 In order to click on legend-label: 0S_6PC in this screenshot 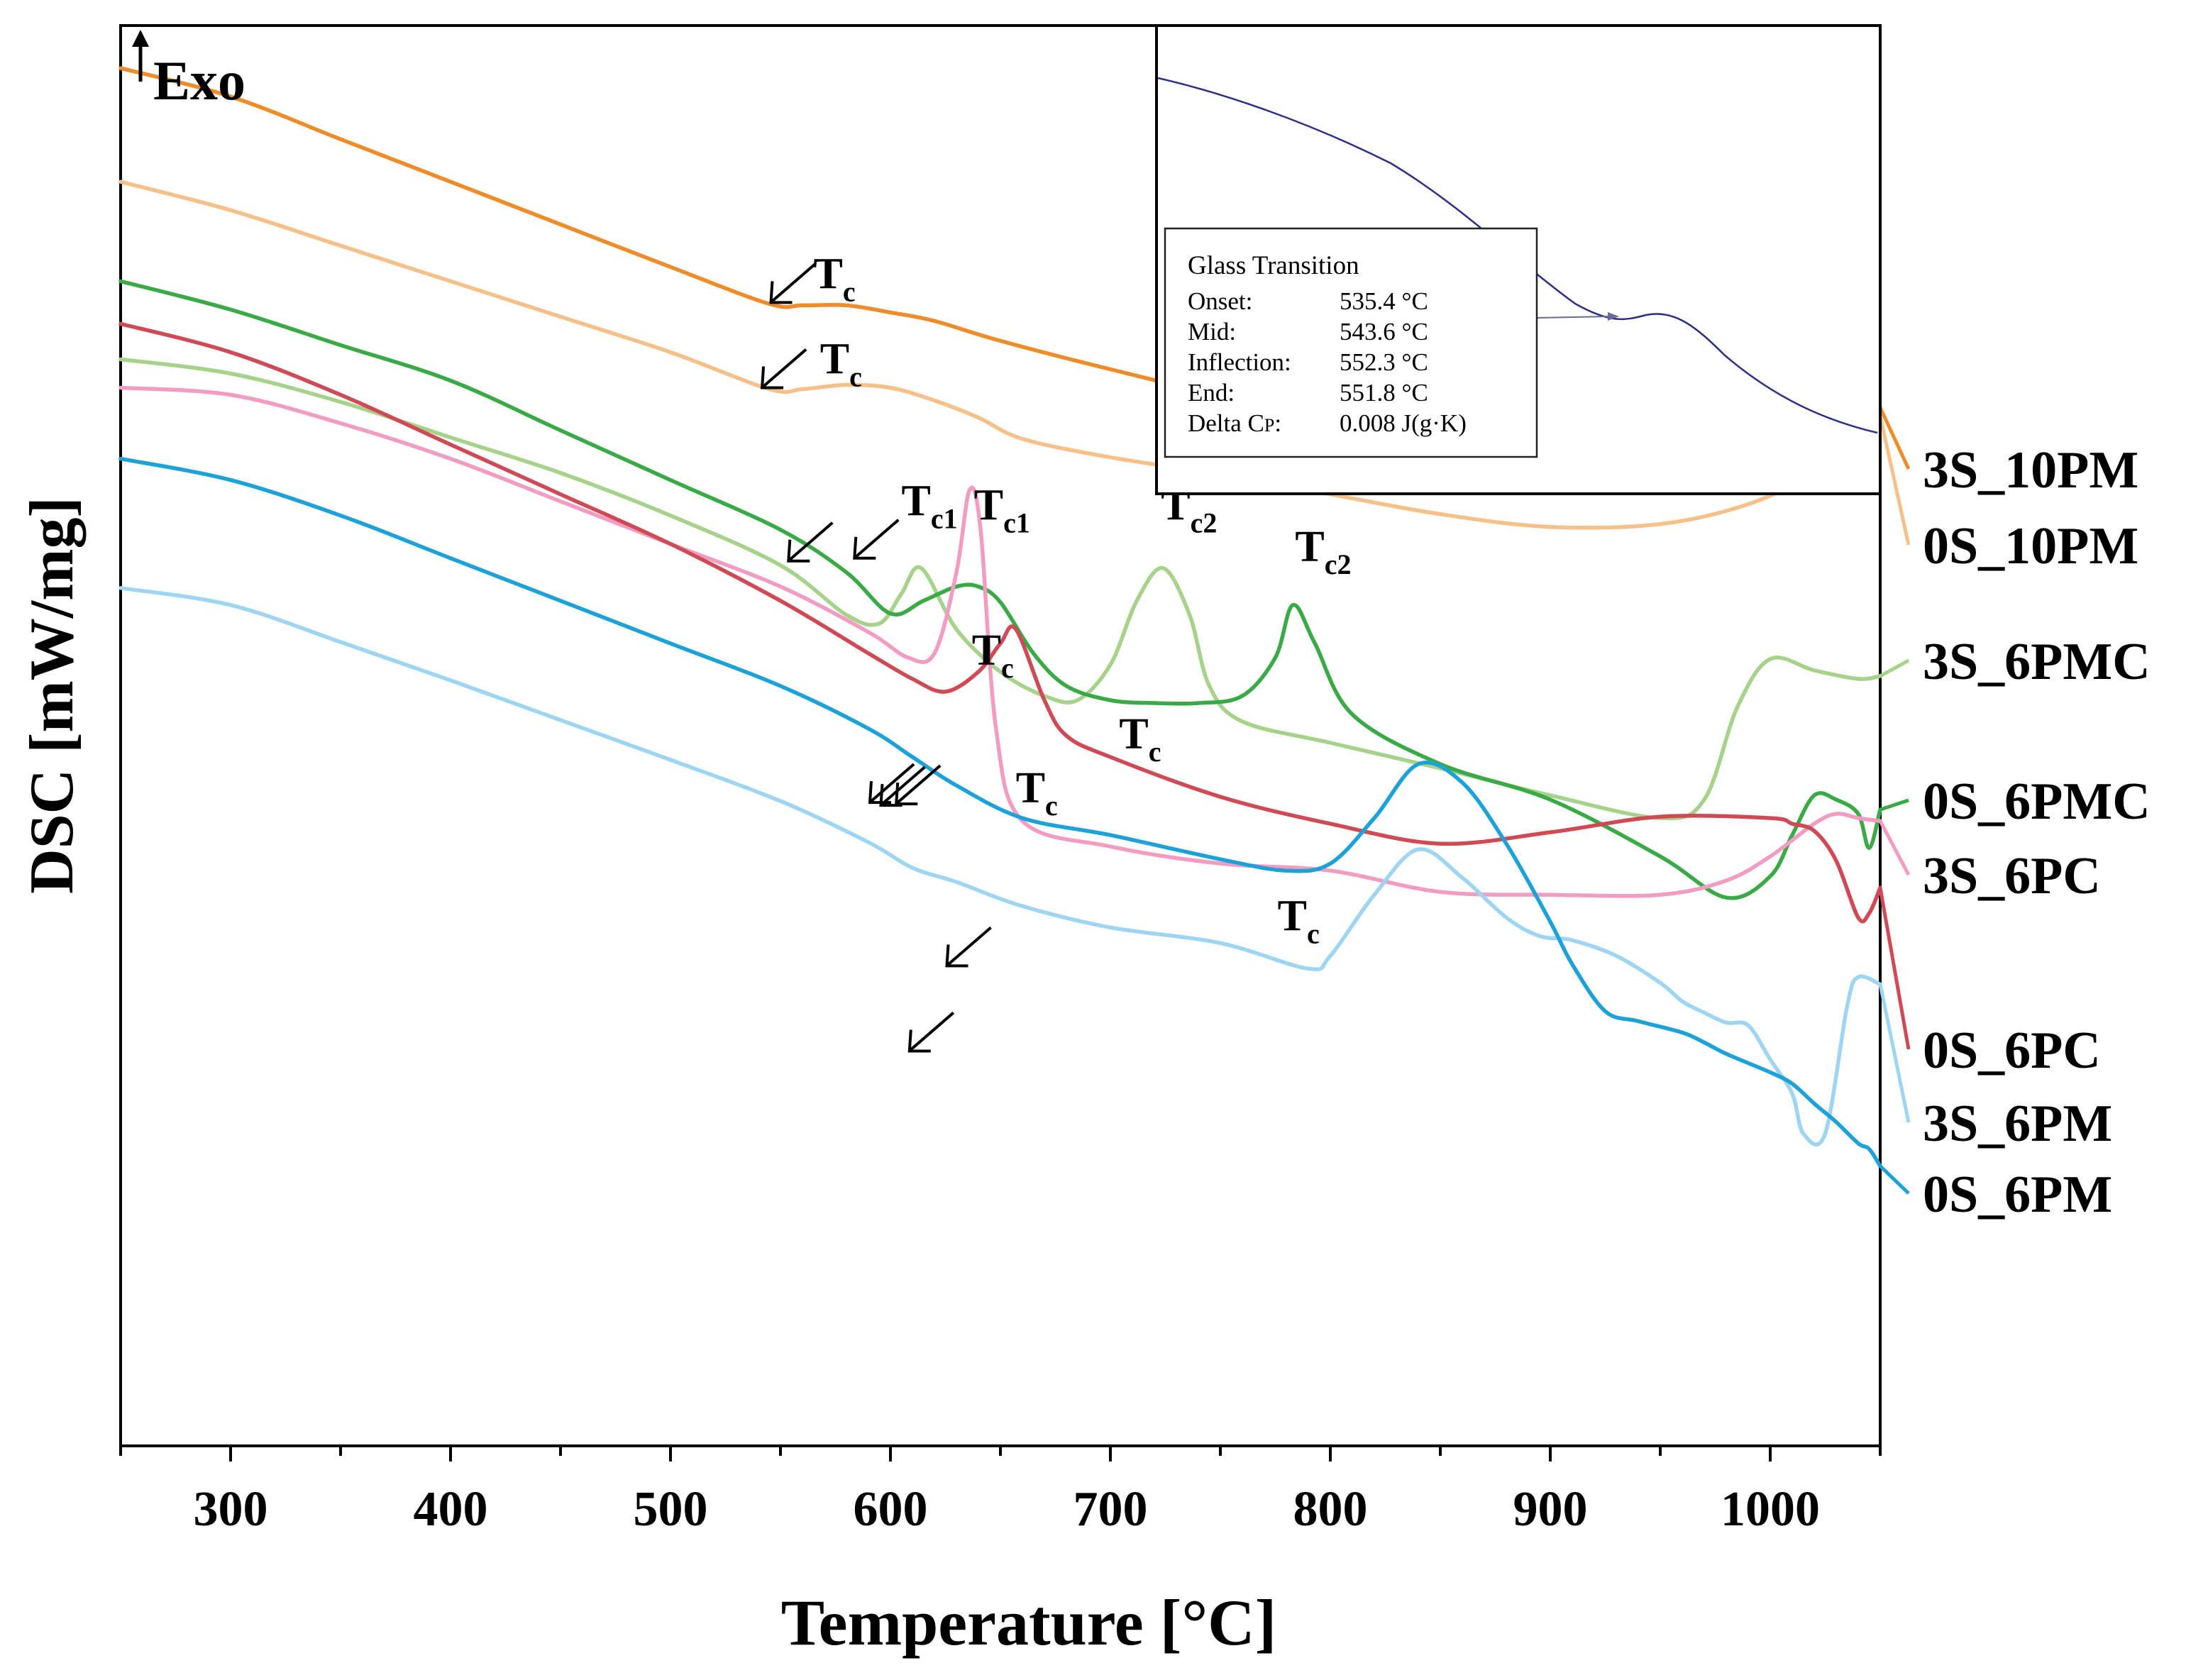, I will do `click(2012, 1051)`.